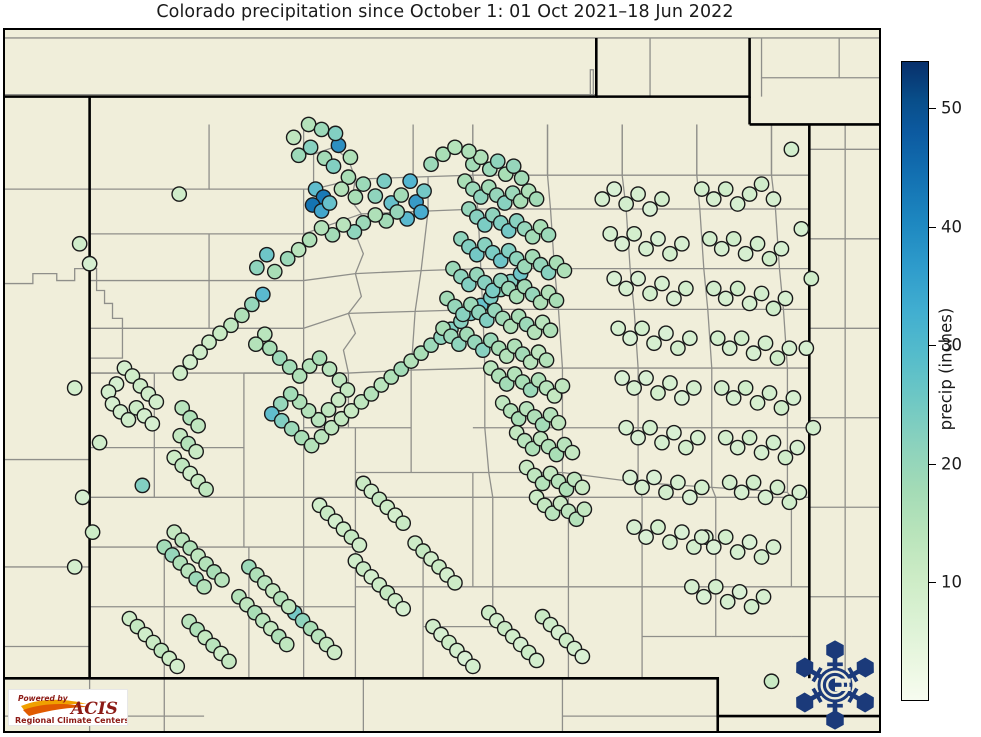 Image resolution: width=981 pixels, height=737 pixels. What do you see at coordinates (946, 368) in the screenshot?
I see `colorbar-axis-label: precip (inches)` at bounding box center [946, 368].